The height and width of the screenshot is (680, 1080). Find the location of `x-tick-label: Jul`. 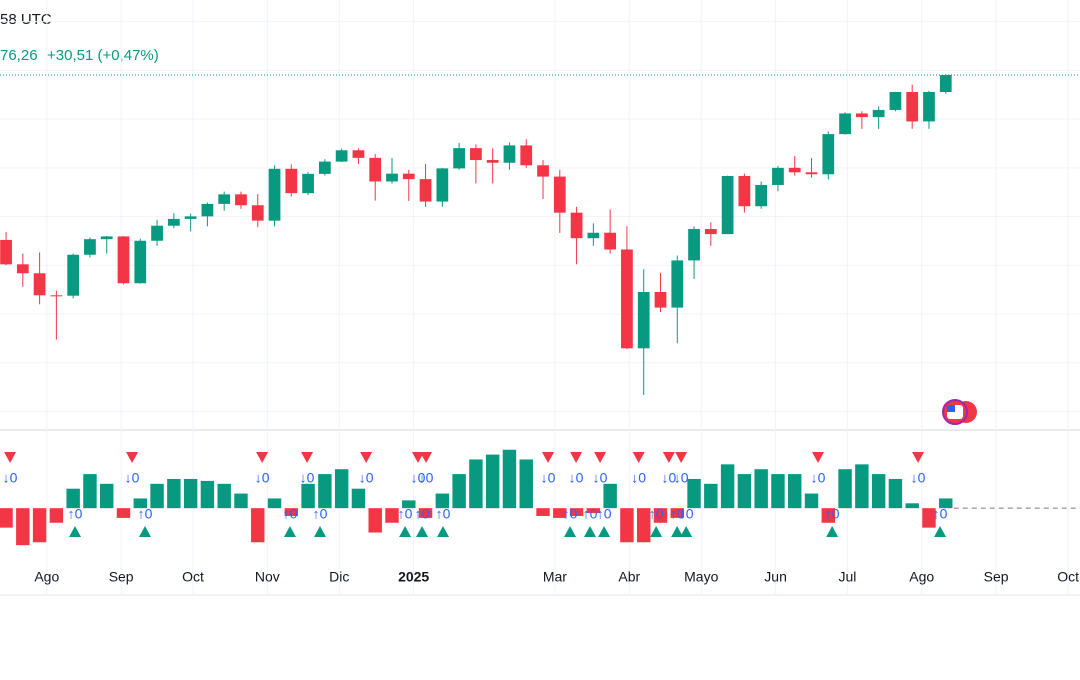

x-tick-label: Jul is located at coordinates (847, 577).